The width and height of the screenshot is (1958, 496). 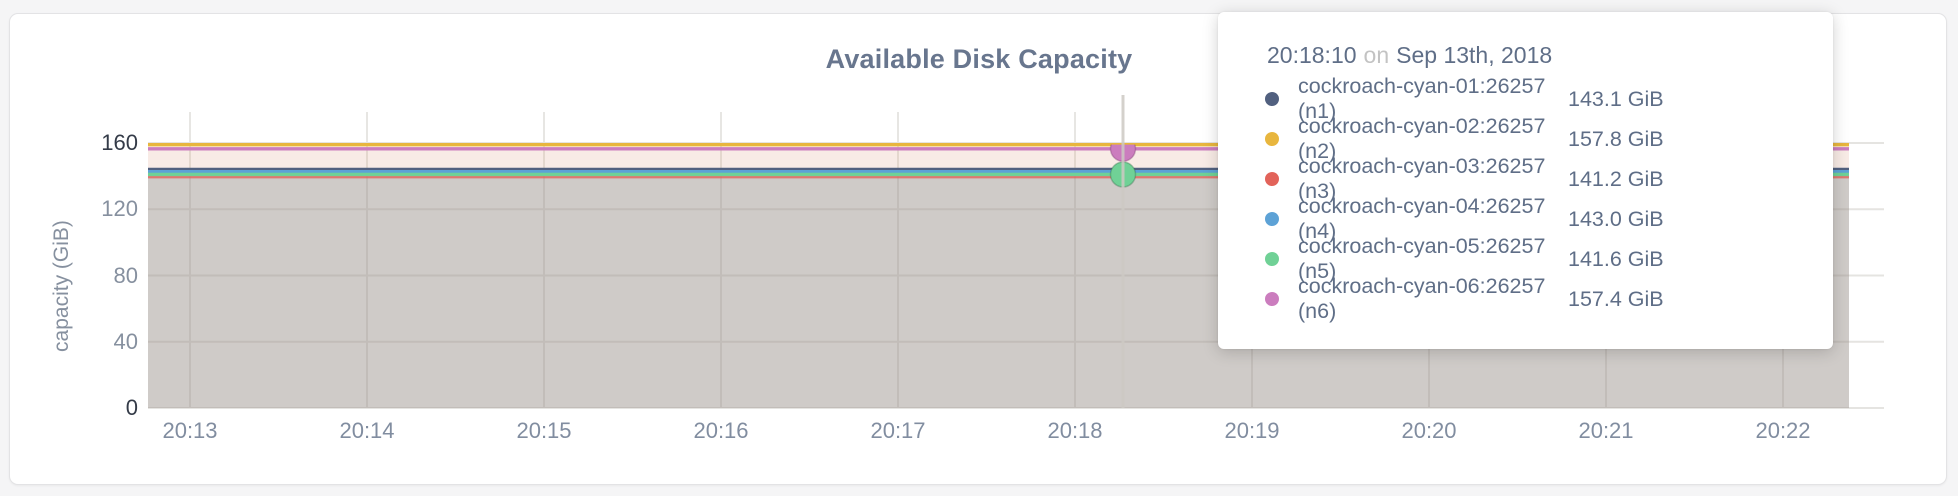 What do you see at coordinates (131, 407) in the screenshot?
I see `y-tick-0: 0` at bounding box center [131, 407].